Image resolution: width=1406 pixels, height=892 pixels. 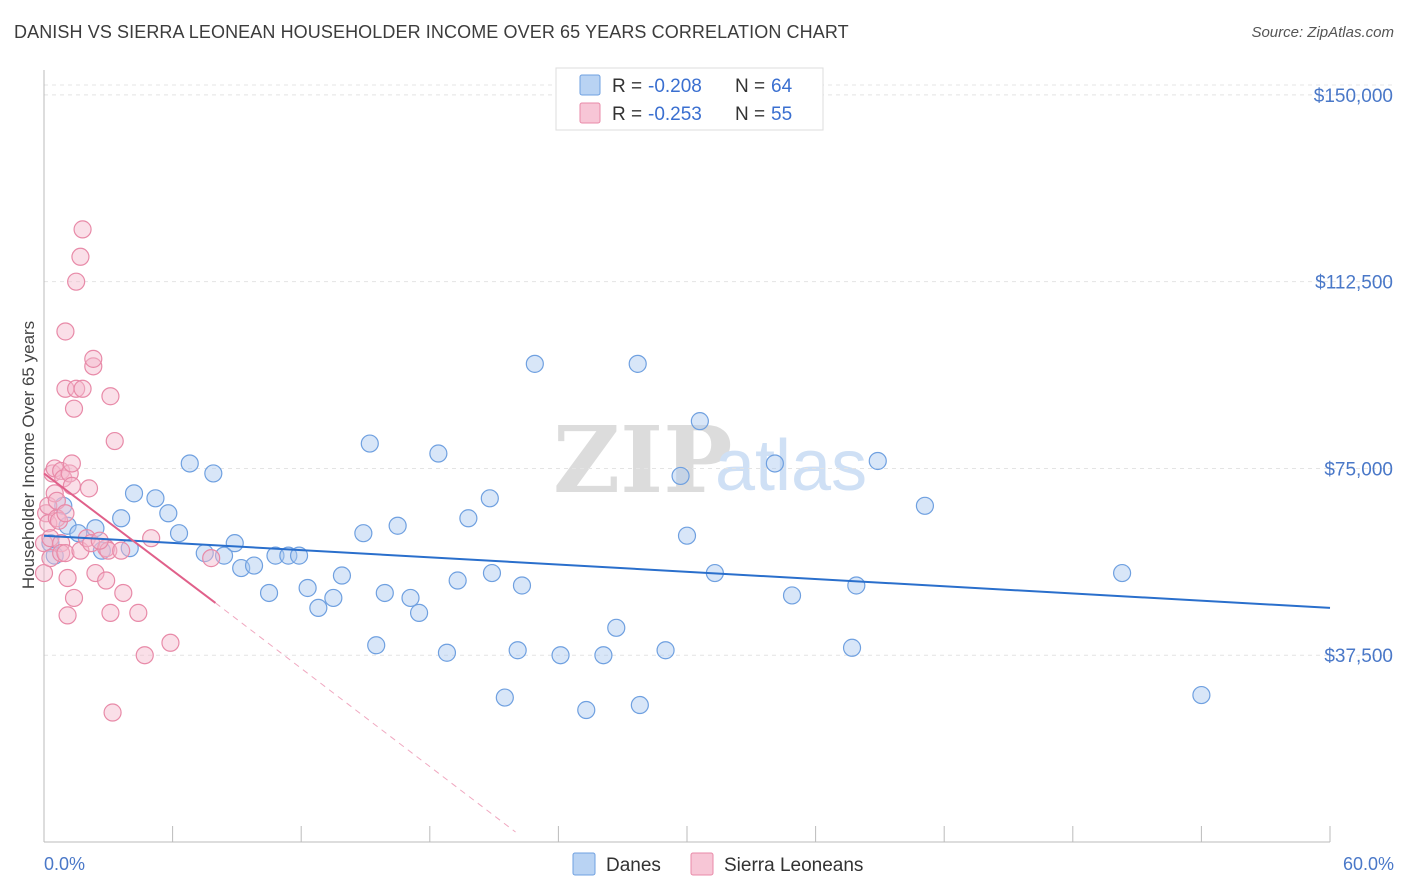 I want to click on y-tick-label-2: $112,500, so click(x=1354, y=283).